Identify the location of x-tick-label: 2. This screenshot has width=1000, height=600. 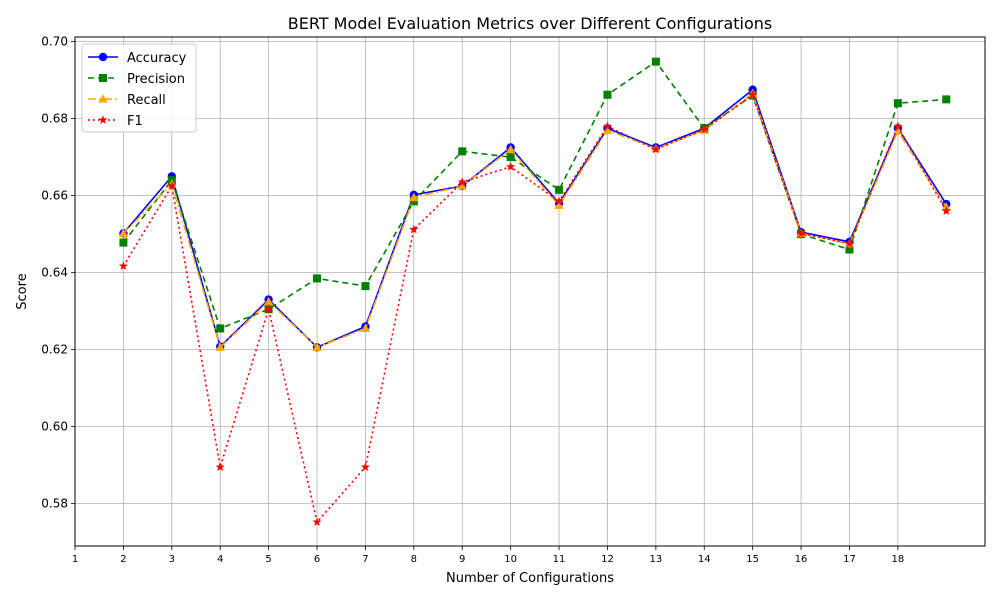
(123, 559).